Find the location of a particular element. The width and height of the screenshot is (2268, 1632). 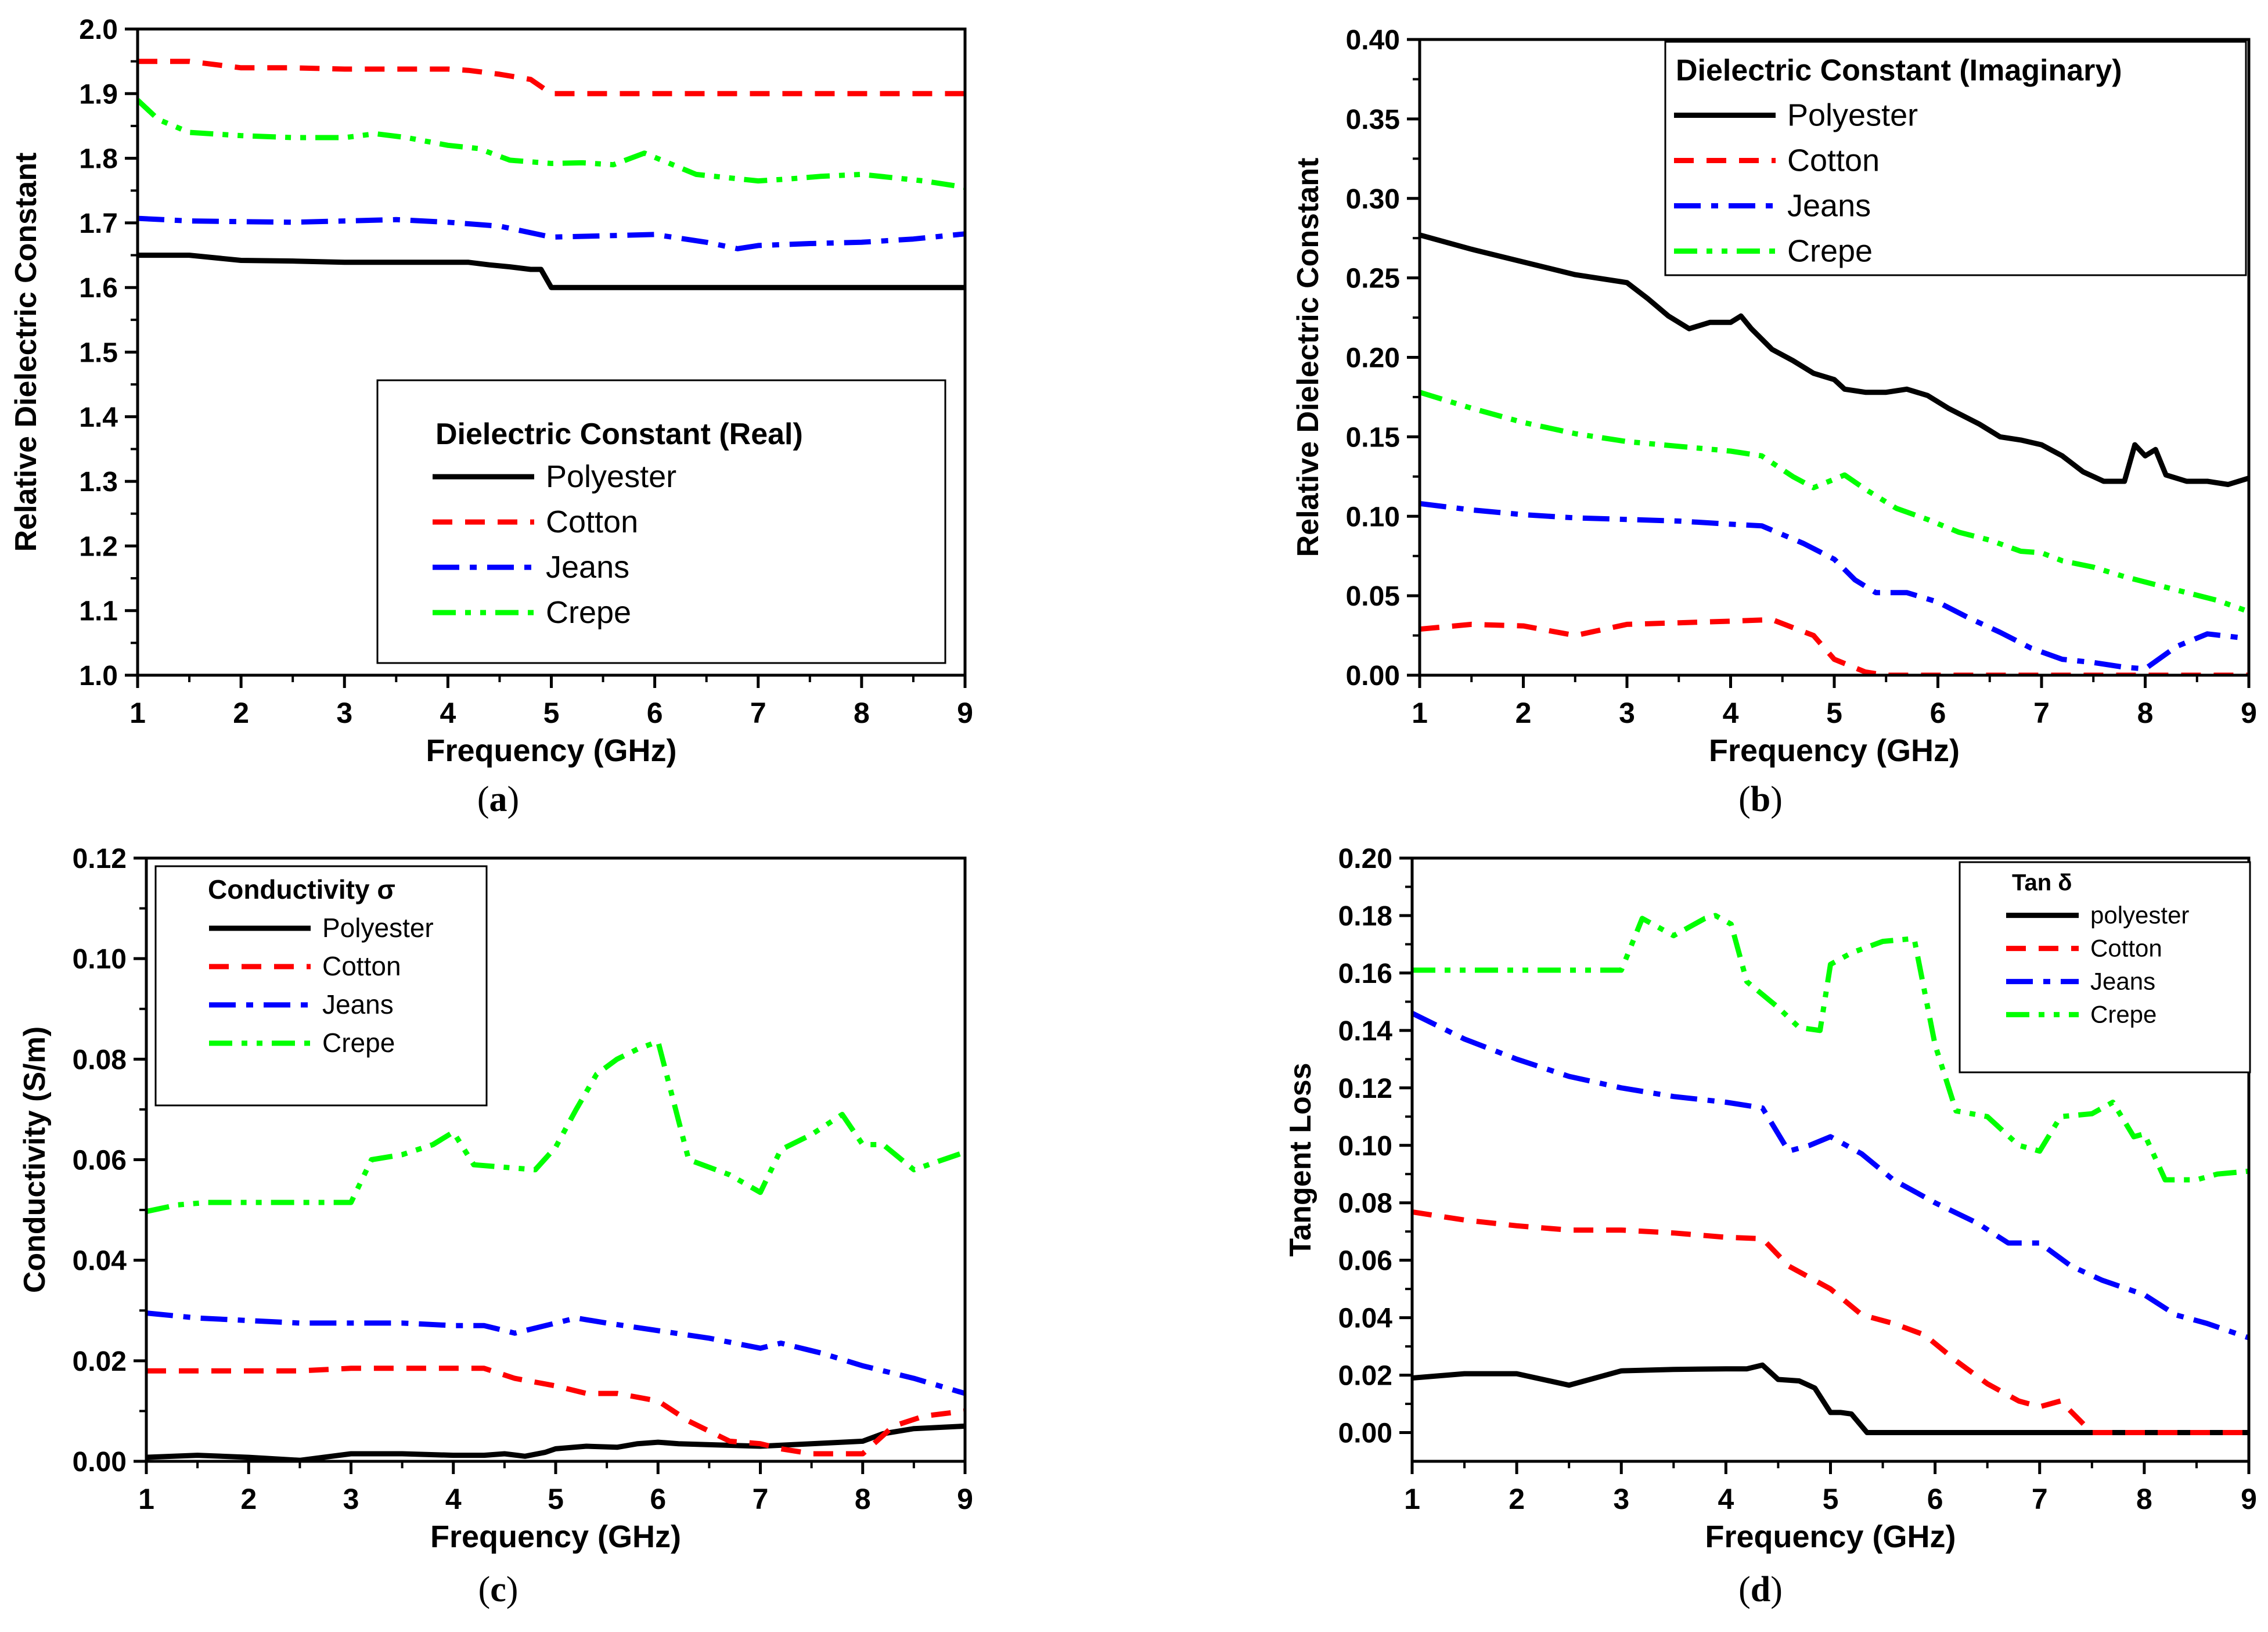

y-tick-label: 1.3 is located at coordinates (98, 482).